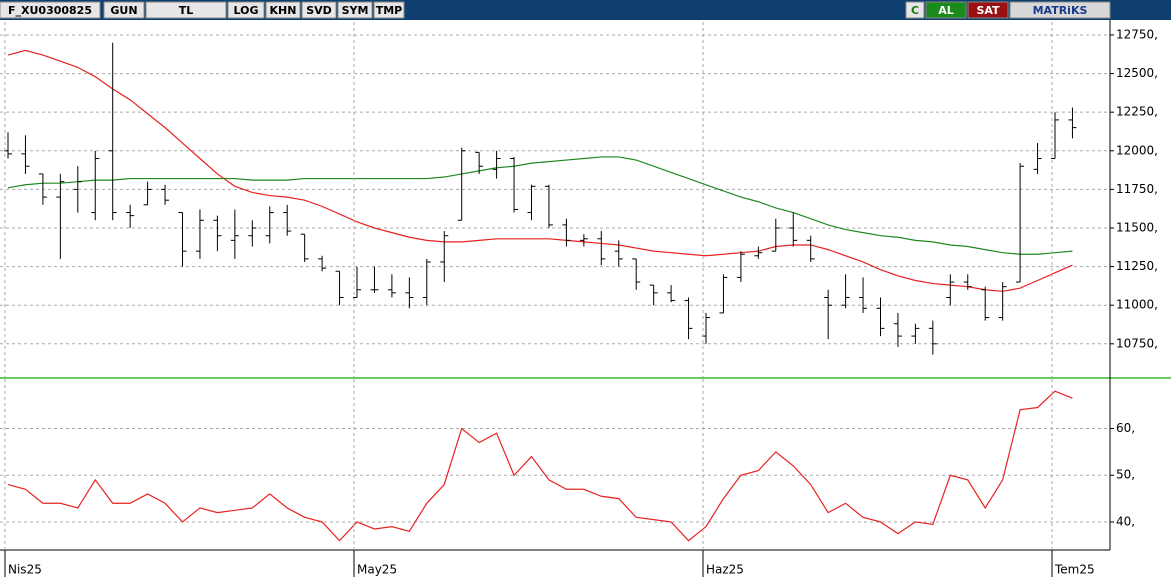 The image size is (1171, 581). I want to click on y-tick-label: 11500,, so click(1137, 227).